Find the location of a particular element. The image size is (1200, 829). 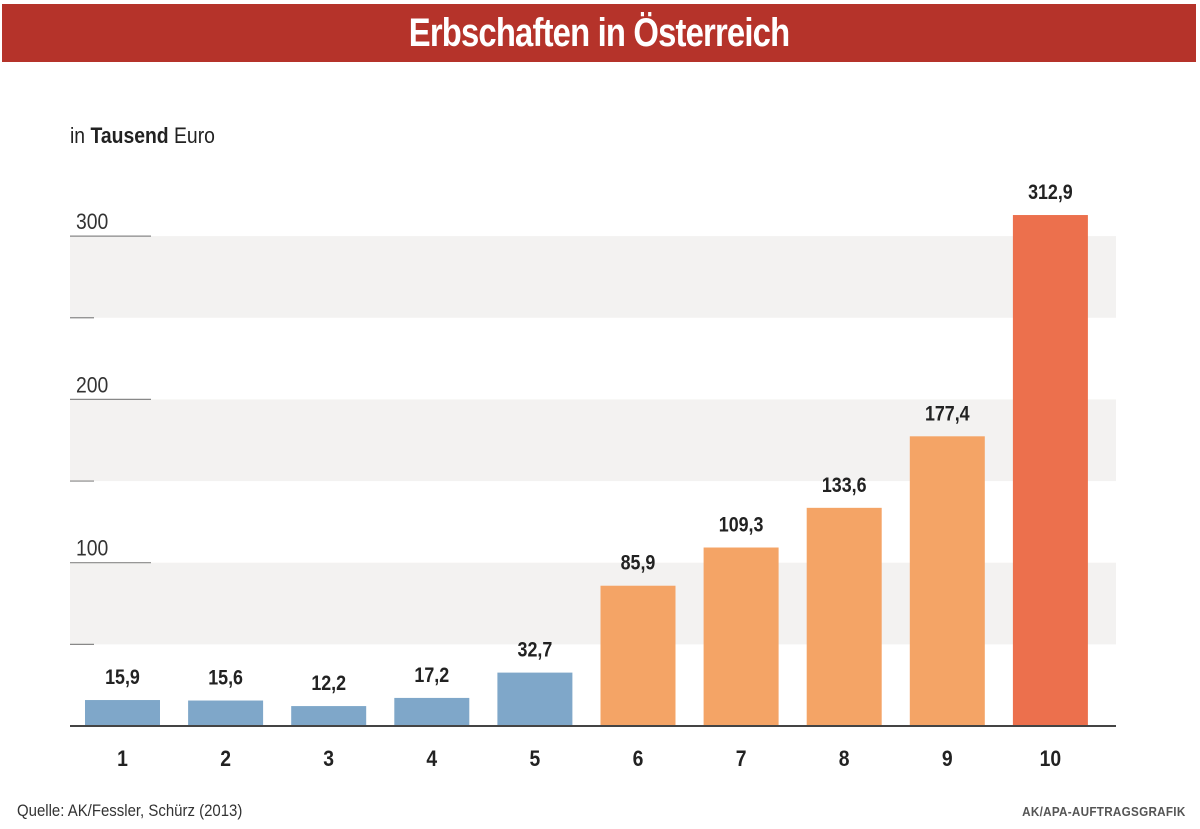

unit-bold: Tausend is located at coordinates (129, 135).